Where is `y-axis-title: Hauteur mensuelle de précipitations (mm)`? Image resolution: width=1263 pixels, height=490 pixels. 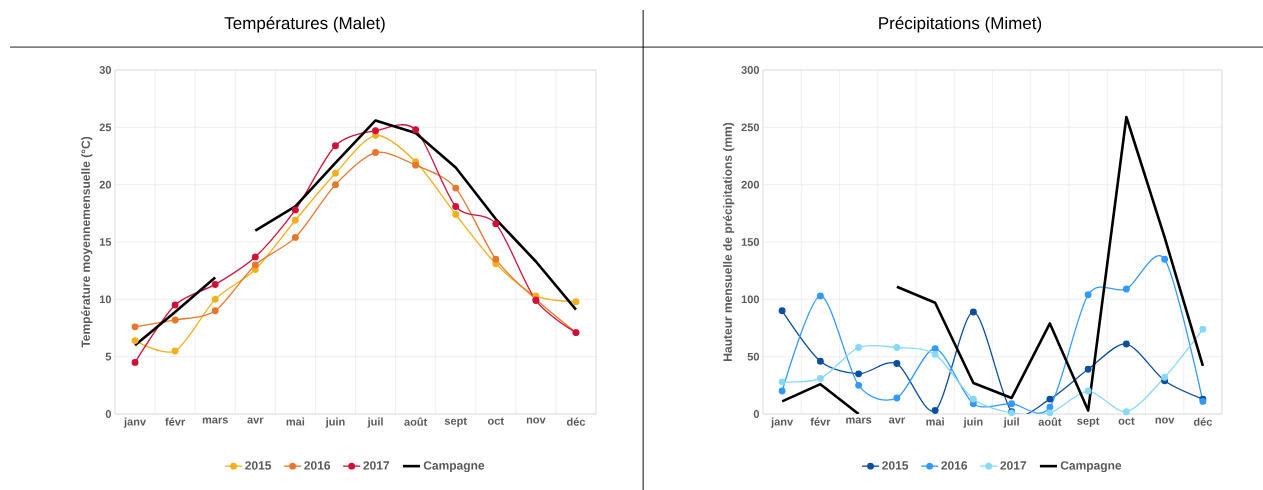
y-axis-title: Hauteur mensuelle de précipitations (mm) is located at coordinates (728, 241).